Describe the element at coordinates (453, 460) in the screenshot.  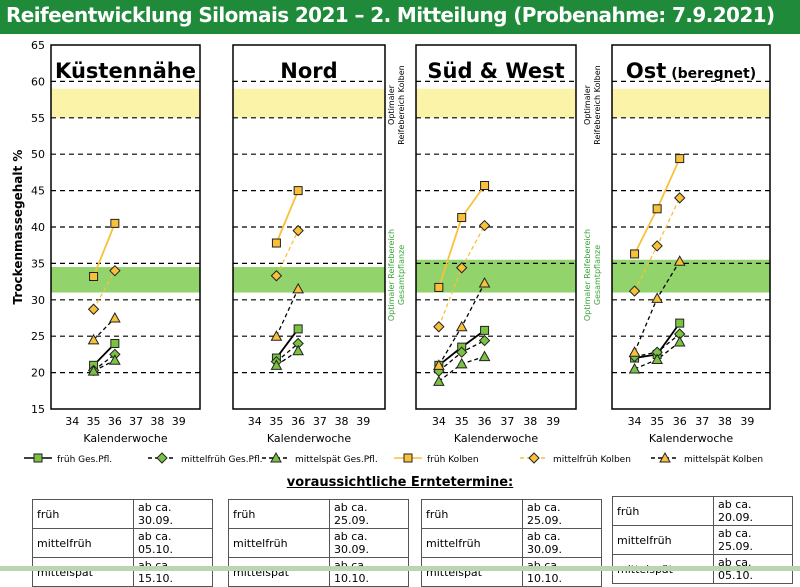
I see `legend-label: früh Kolben` at that location.